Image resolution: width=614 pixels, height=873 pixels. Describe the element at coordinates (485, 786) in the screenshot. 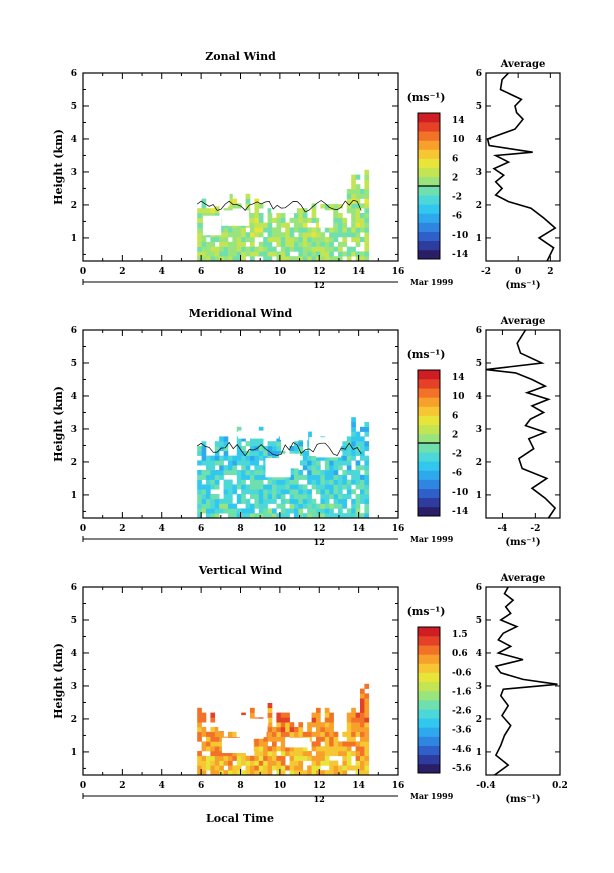

I see `average-x-tick-label: -0.4` at that location.